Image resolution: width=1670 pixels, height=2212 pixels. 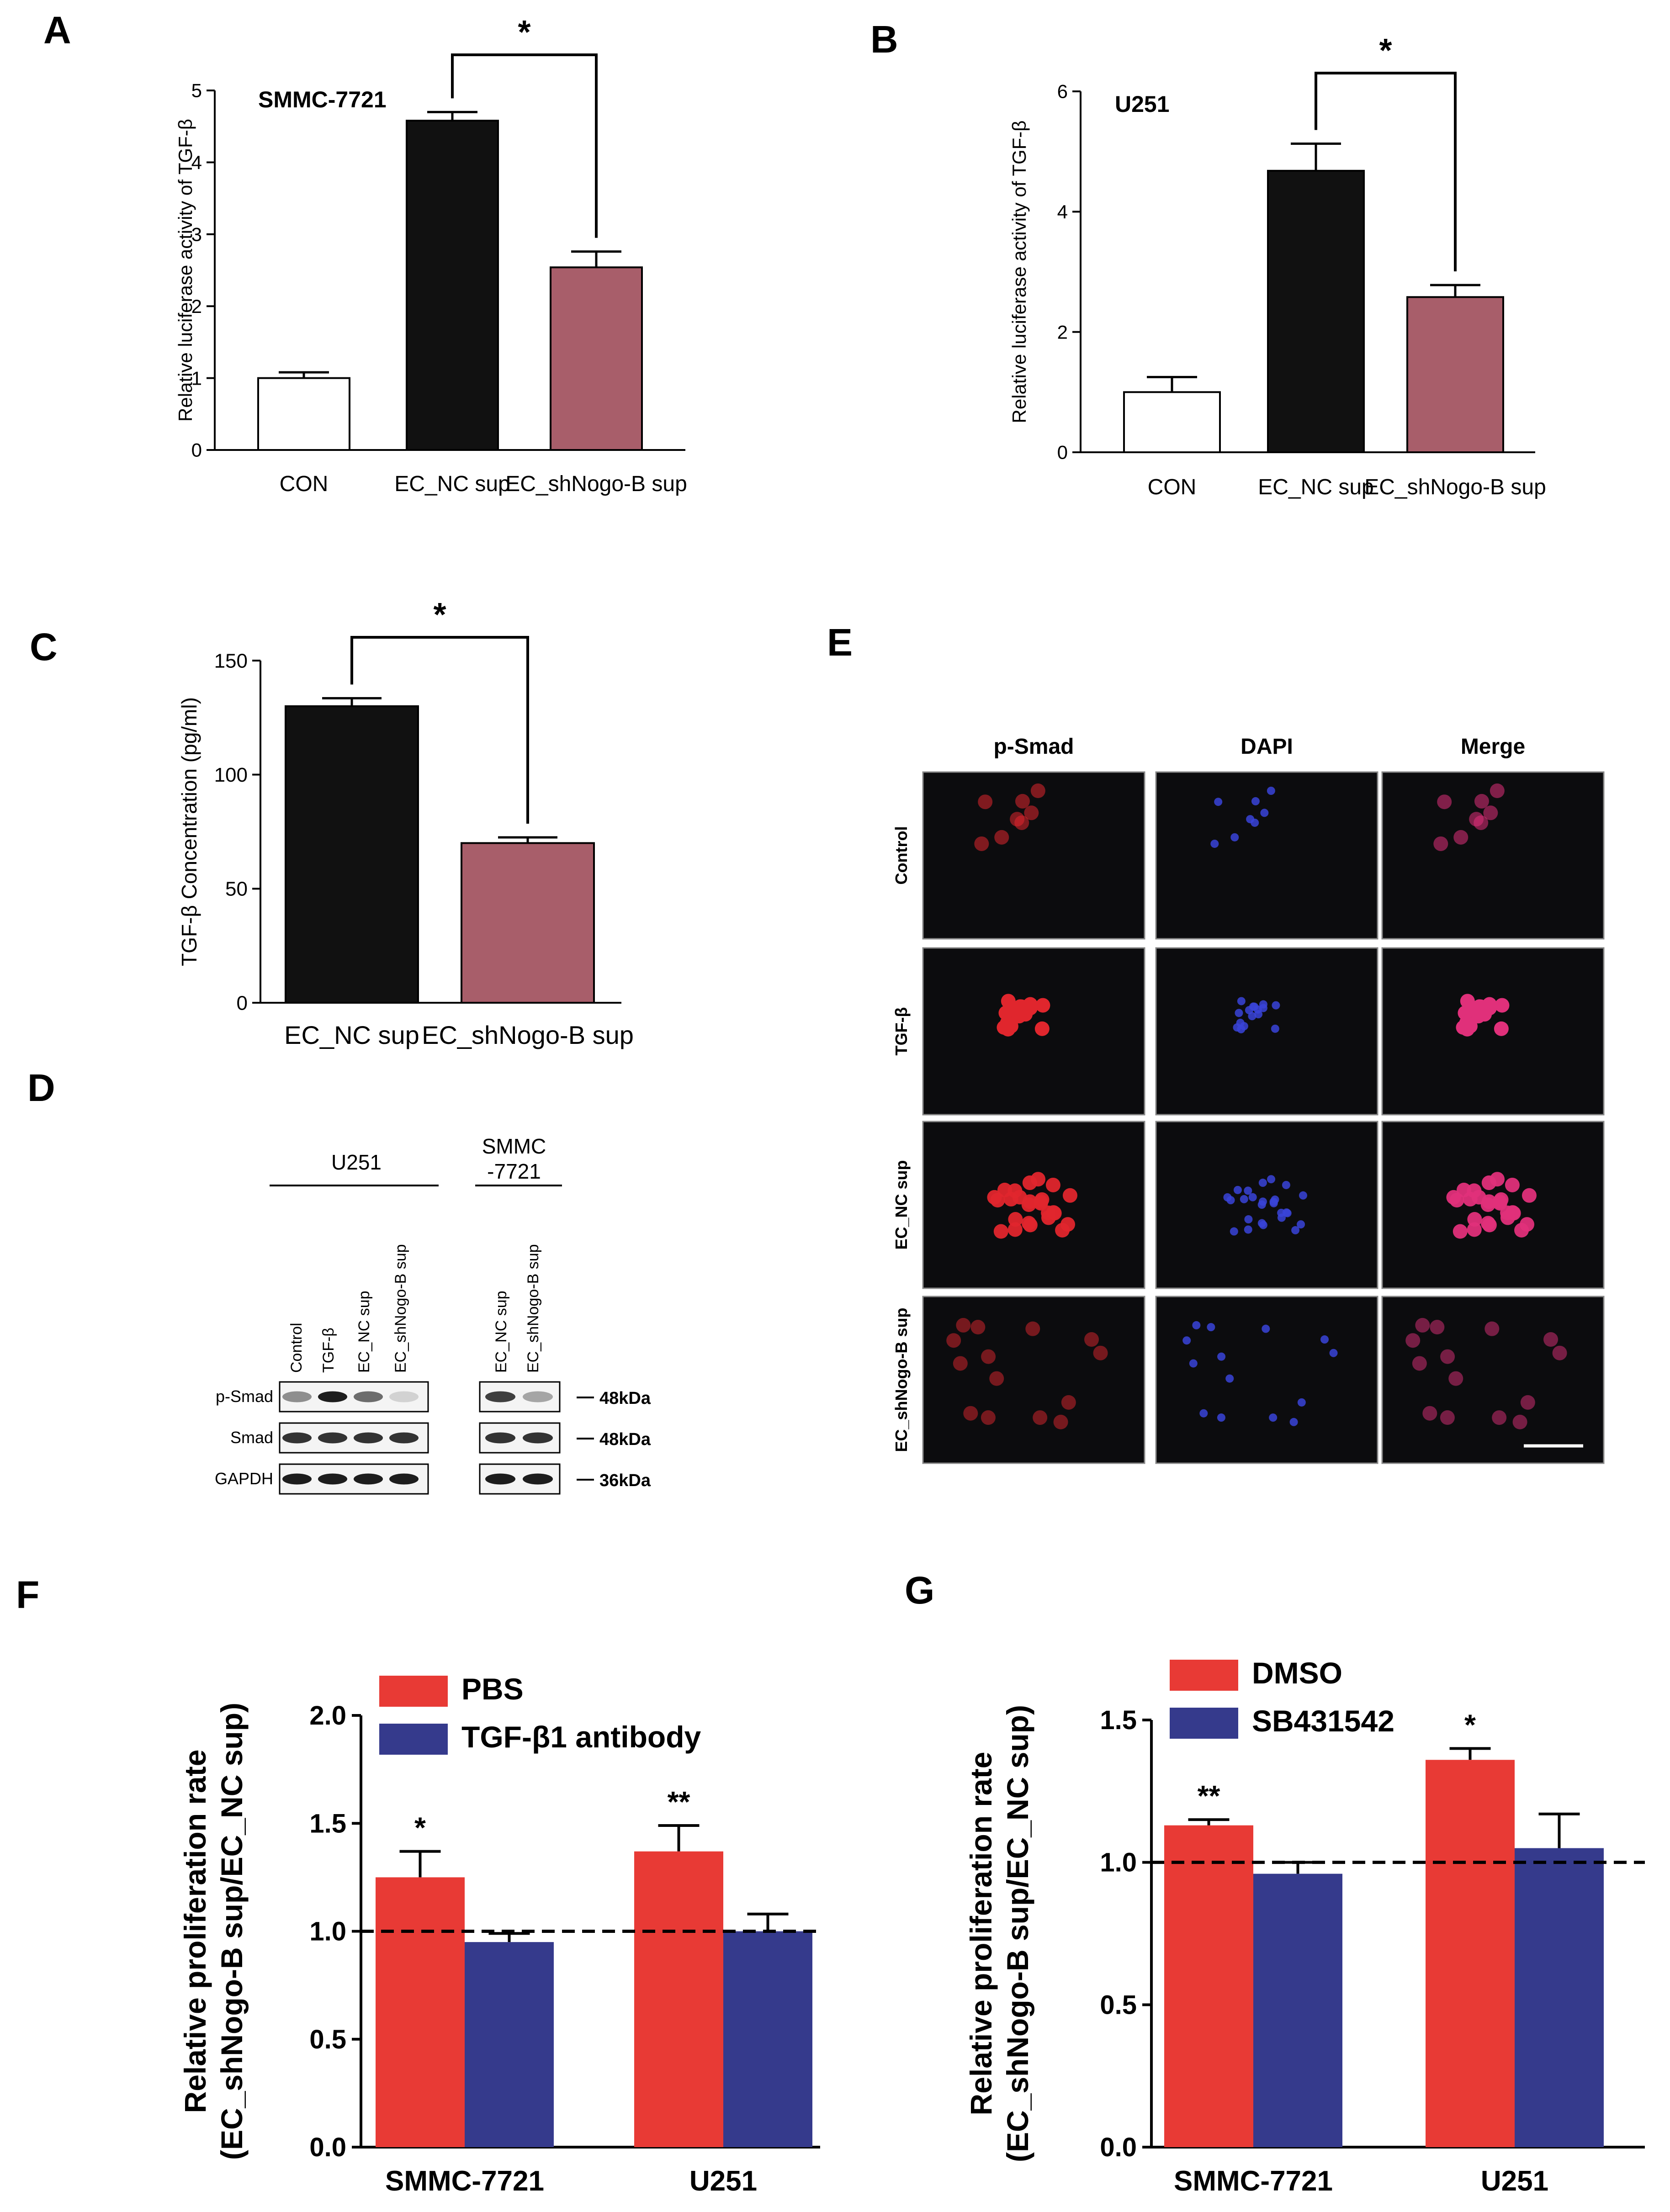 I want to click on marker-size-label: 48kDa, so click(x=625, y=1439).